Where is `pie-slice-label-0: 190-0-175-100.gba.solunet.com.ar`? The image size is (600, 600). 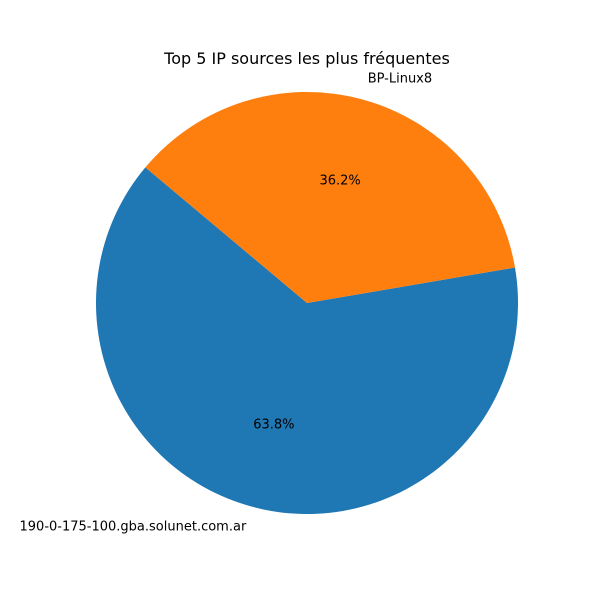 pie-slice-label-0: 190-0-175-100.gba.solunet.com.ar is located at coordinates (133, 527).